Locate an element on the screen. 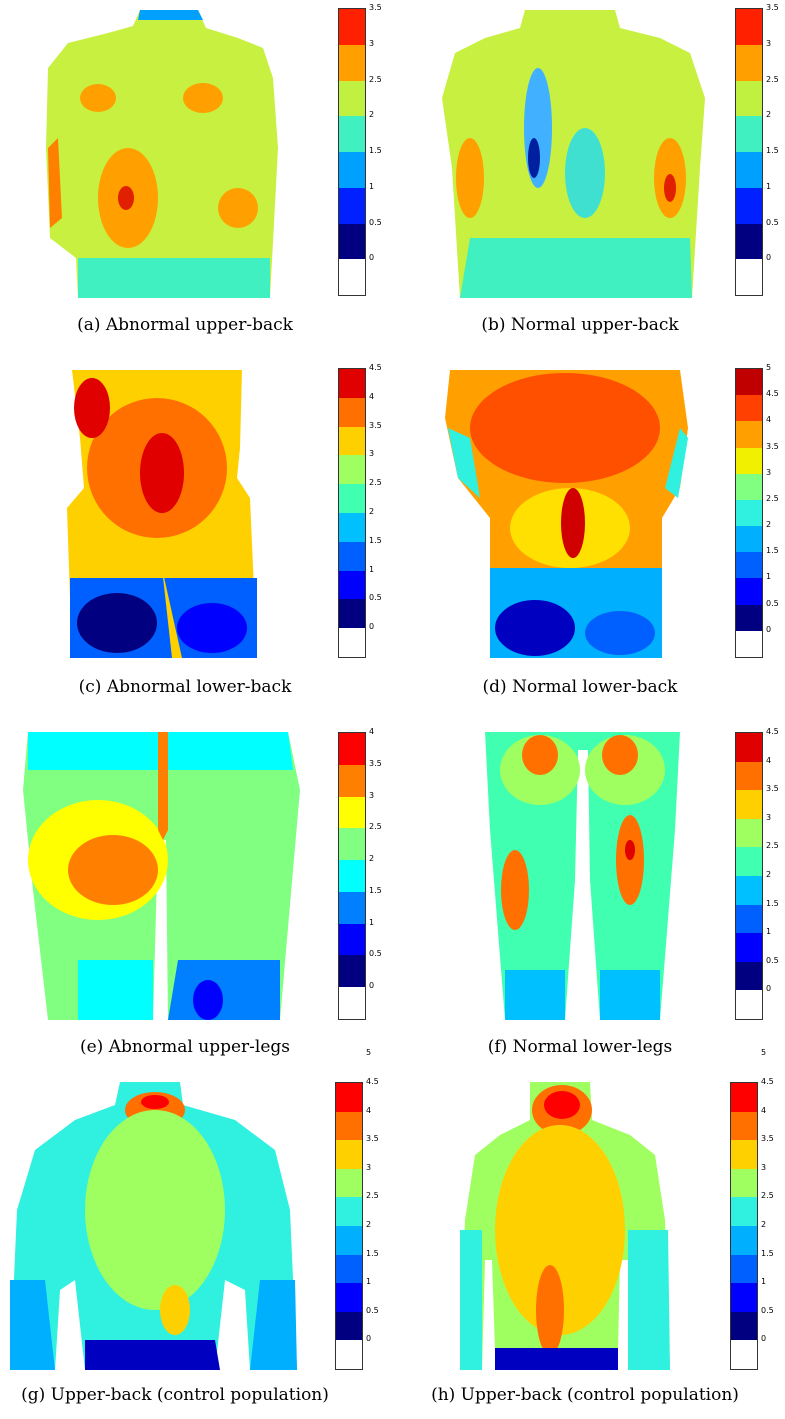  colorbar-e is located at coordinates (352, 876).